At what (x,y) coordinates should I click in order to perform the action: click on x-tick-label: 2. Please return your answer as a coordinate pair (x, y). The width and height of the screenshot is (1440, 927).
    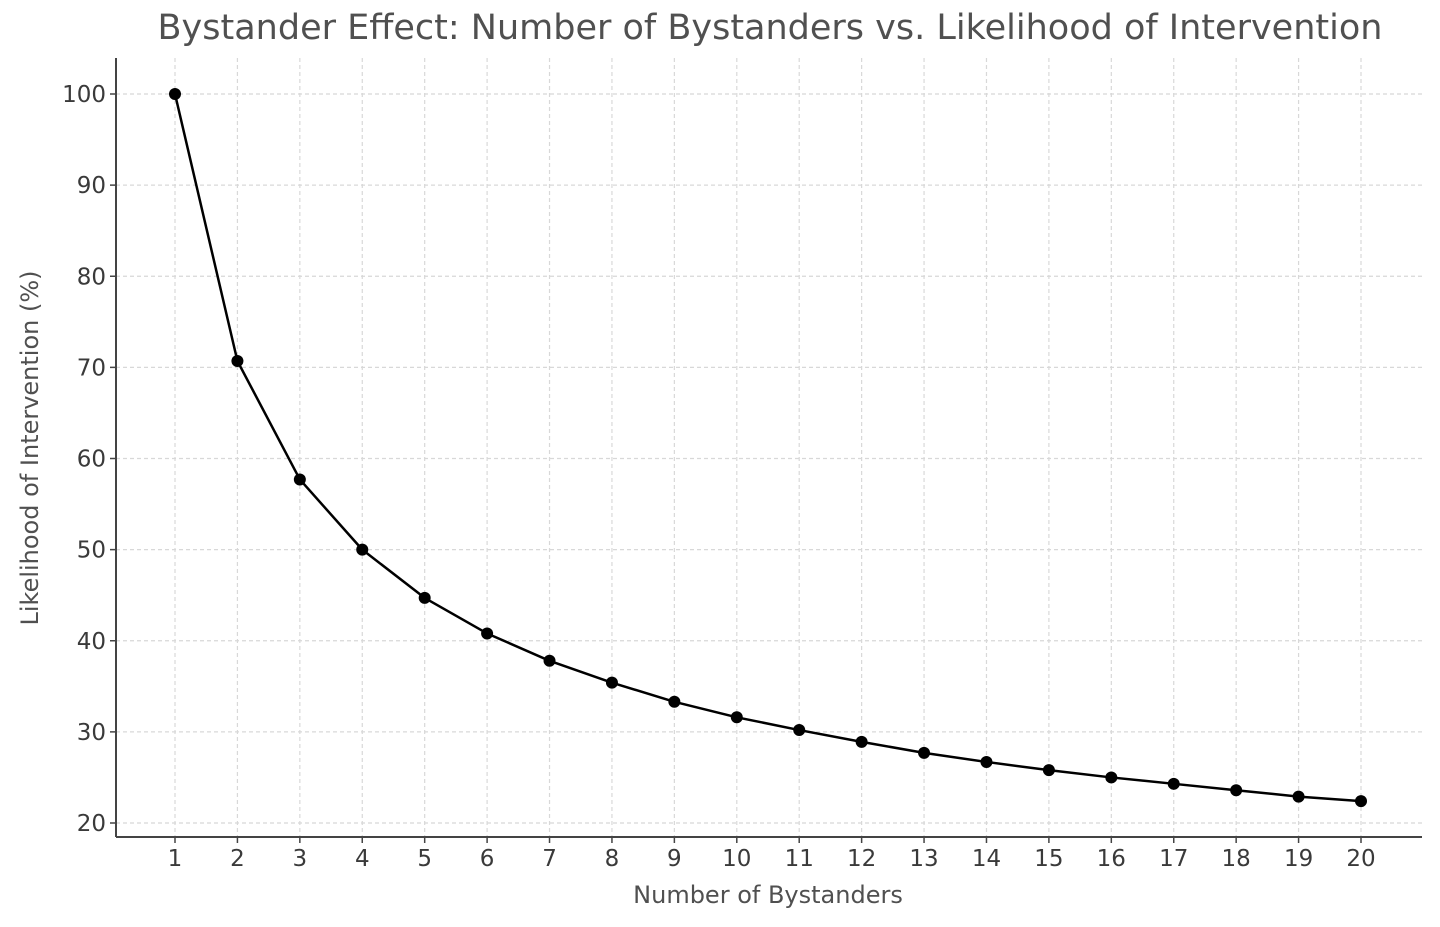
    Looking at the image, I should click on (237, 859).